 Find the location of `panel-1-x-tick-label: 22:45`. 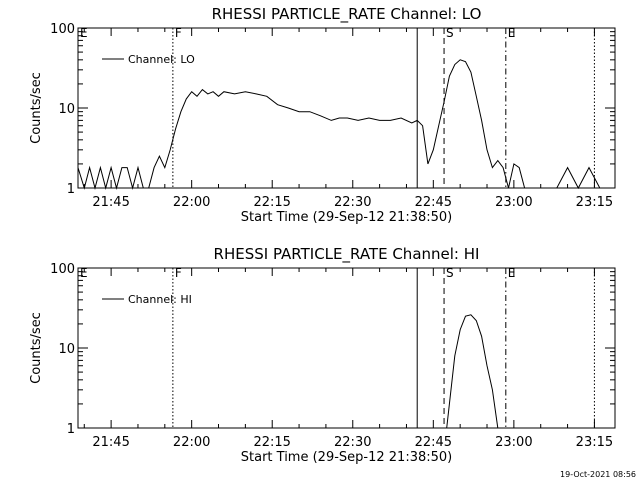

panel-1-x-tick-label: 22:45 is located at coordinates (433, 202).